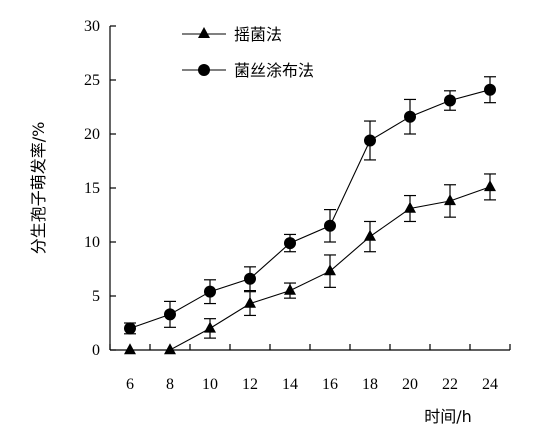 The width and height of the screenshot is (544, 435). Describe the element at coordinates (92, 26) in the screenshot. I see `y-tick-label: 30` at that location.